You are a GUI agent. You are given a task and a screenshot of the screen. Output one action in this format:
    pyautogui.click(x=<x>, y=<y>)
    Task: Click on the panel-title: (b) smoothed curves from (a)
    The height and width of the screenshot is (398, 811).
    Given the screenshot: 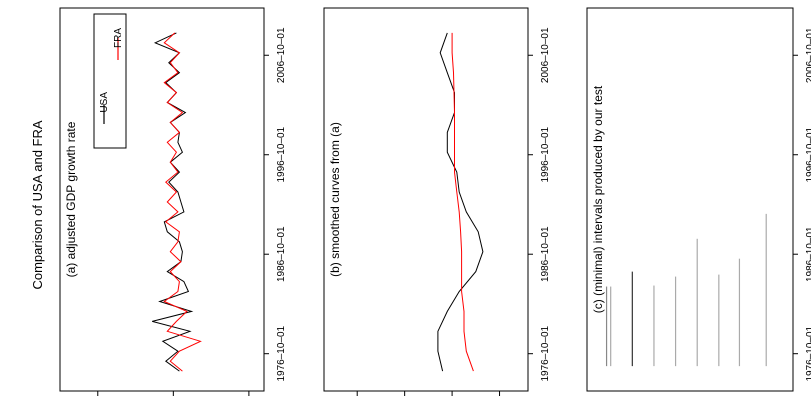 What is the action you would take?
    pyautogui.click(x=335, y=199)
    